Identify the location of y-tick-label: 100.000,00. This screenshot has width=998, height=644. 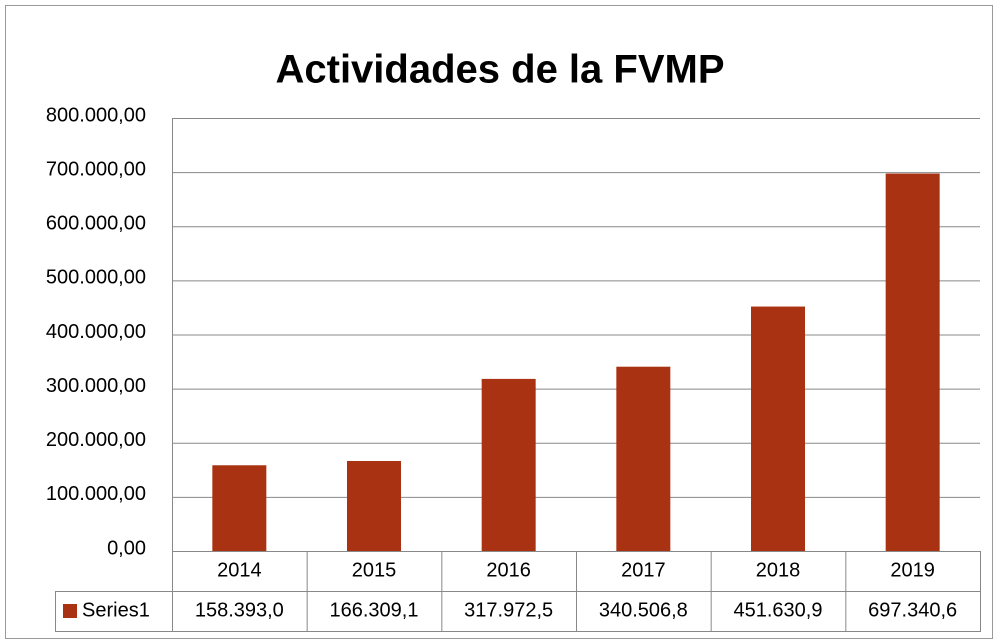
(96, 494).